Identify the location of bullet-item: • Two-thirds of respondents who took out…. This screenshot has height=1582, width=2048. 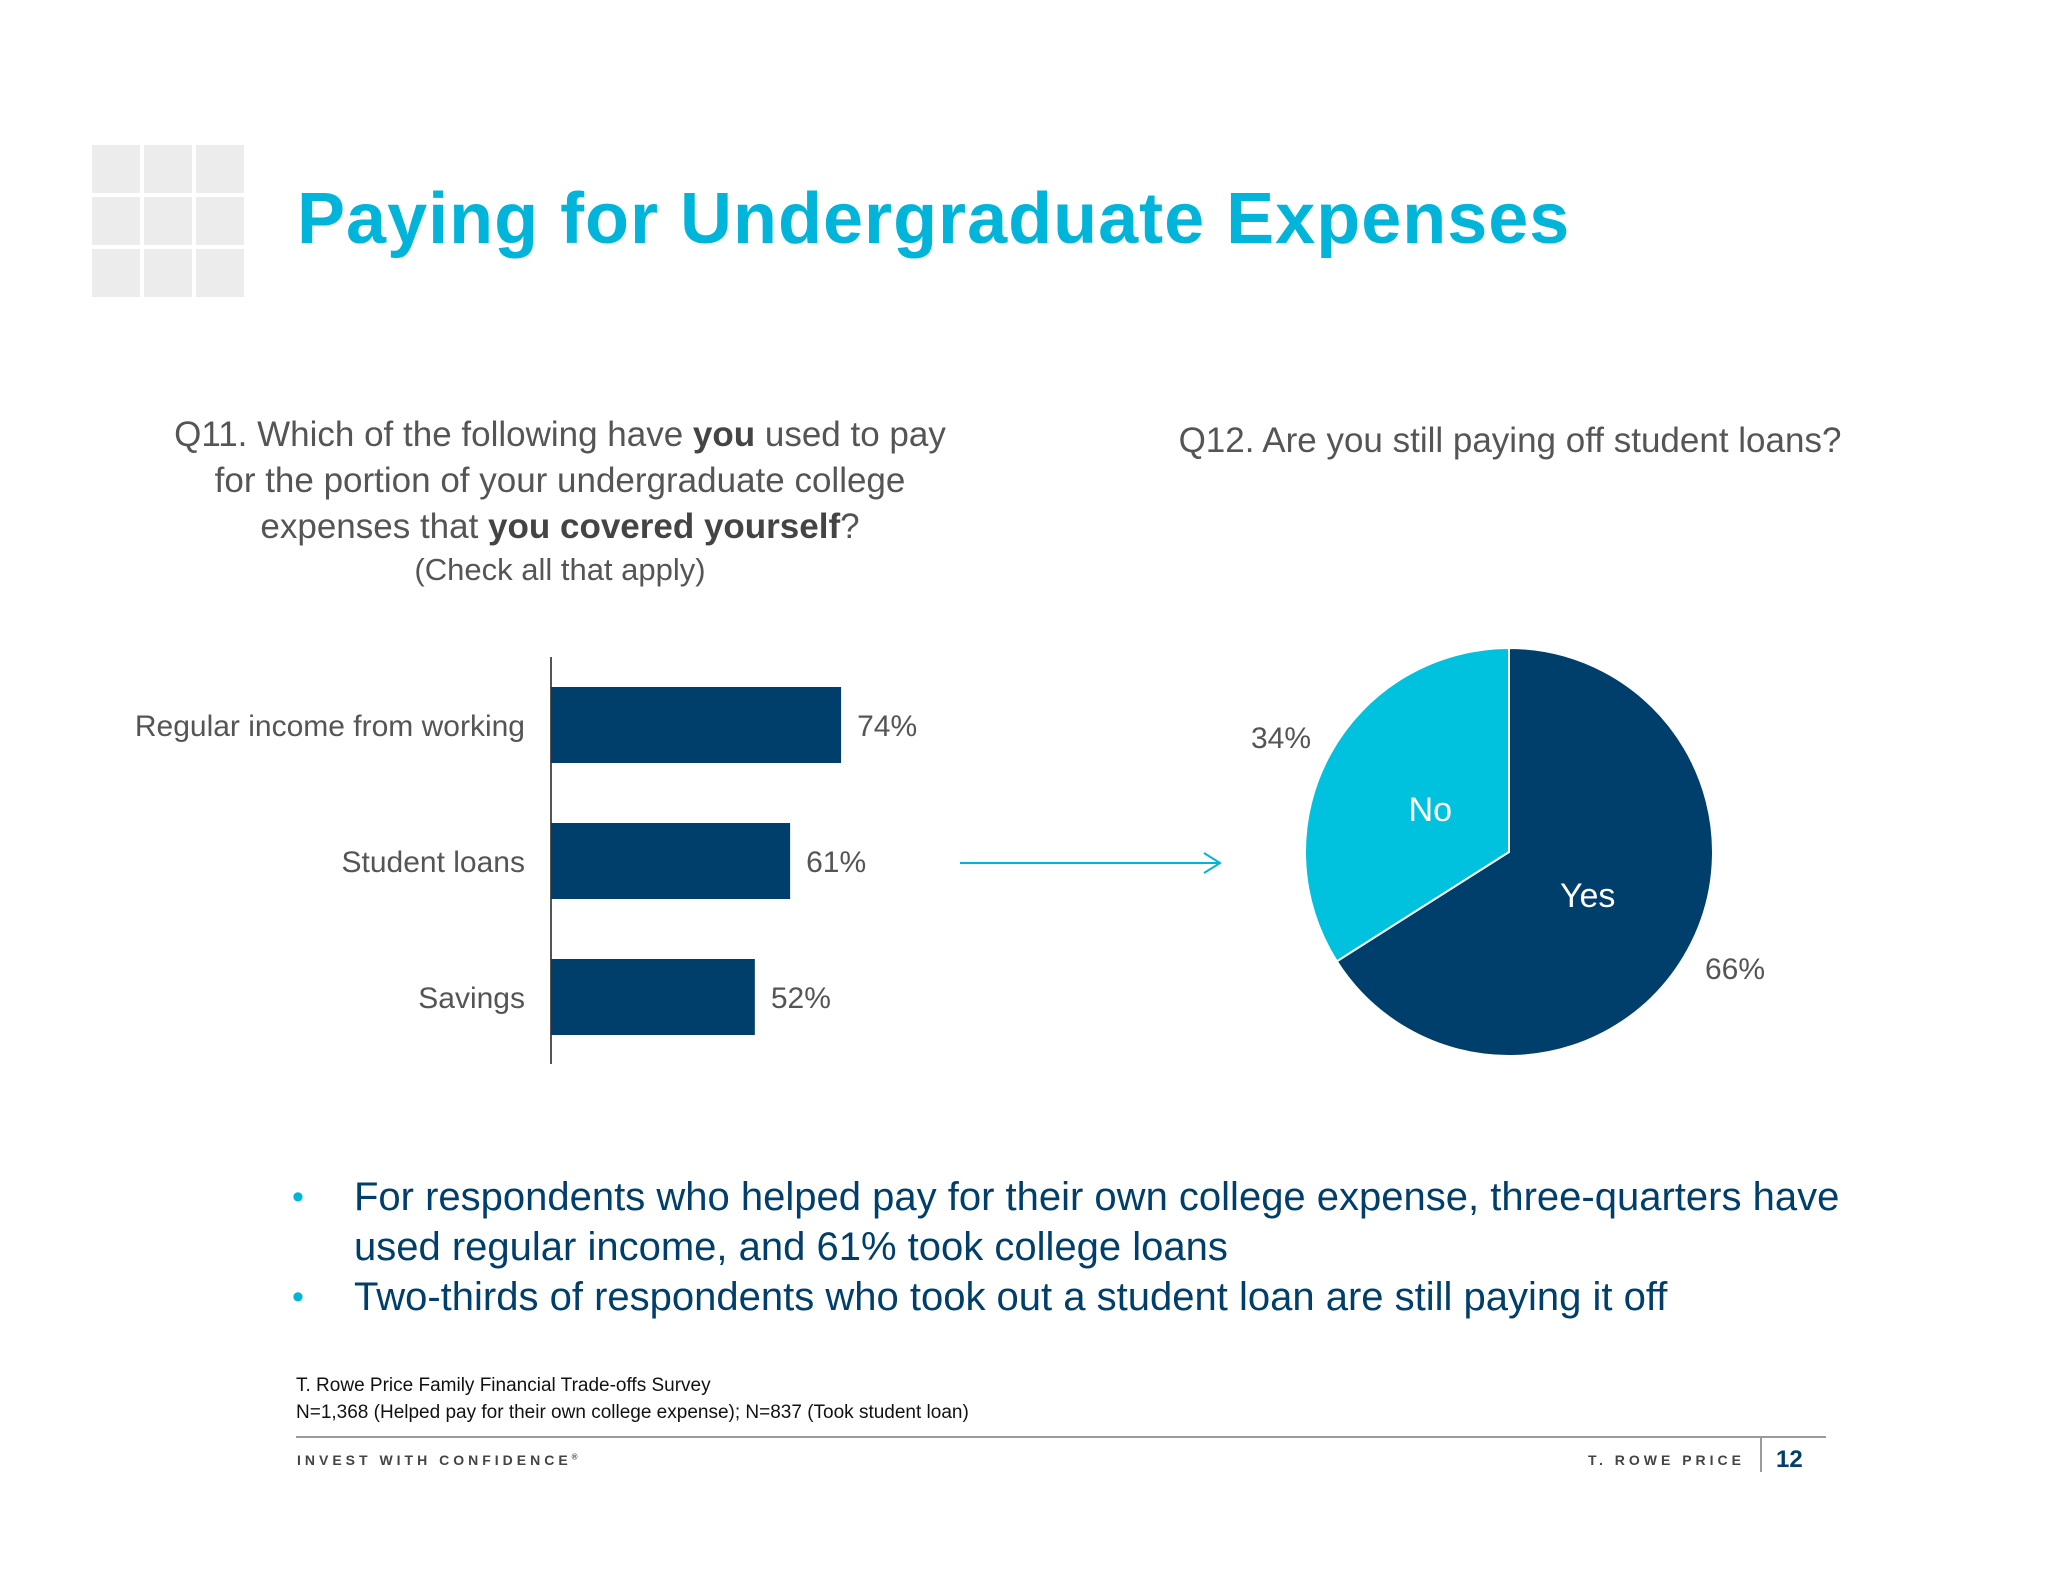
(1070, 1297).